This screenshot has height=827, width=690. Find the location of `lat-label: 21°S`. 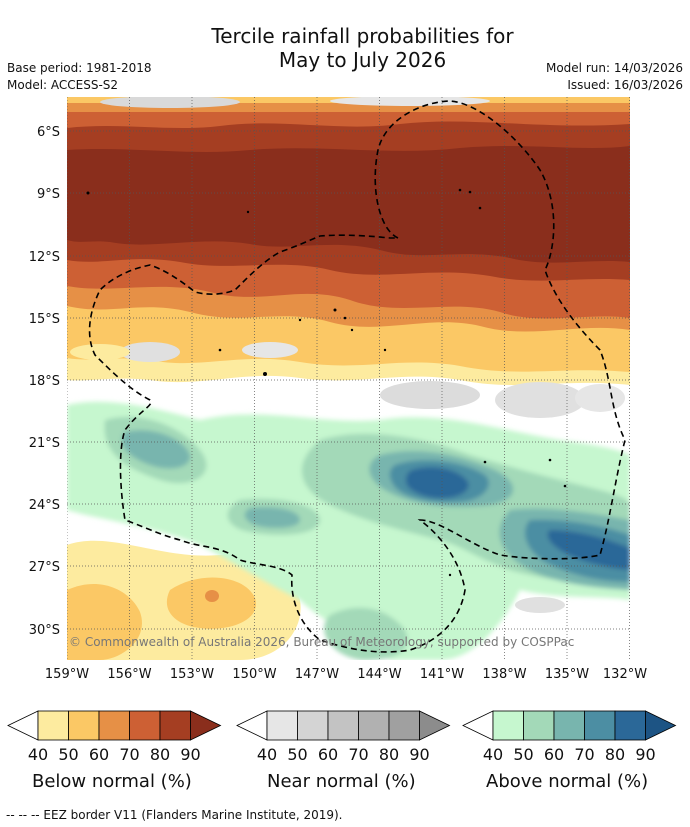

lat-label: 21°S is located at coordinates (44, 443).